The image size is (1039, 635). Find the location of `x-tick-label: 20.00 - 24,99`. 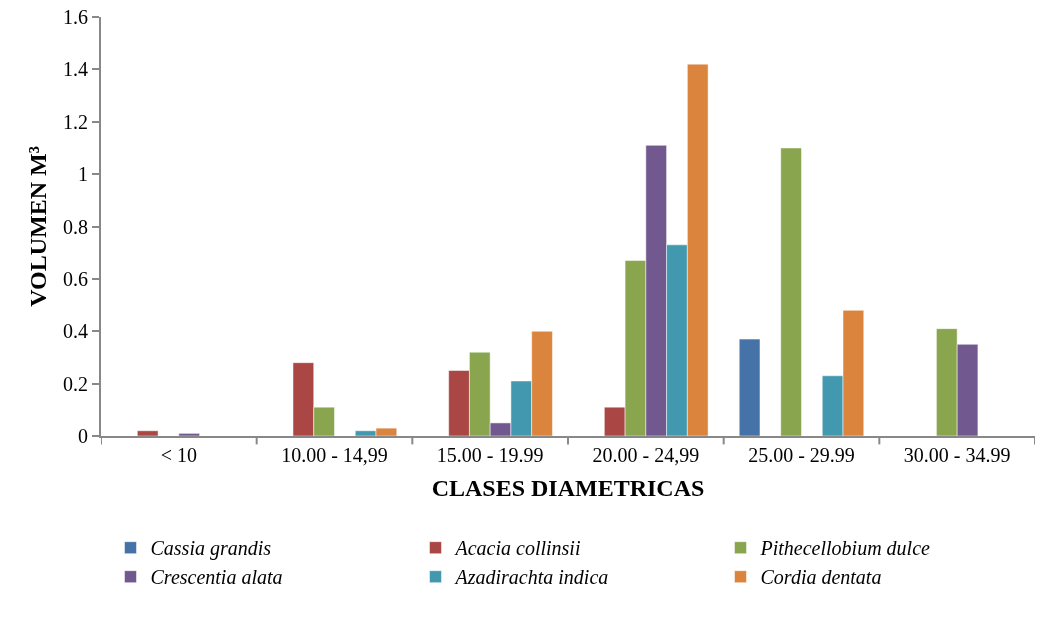

x-tick-label: 20.00 - 24,99 is located at coordinates (646, 455).